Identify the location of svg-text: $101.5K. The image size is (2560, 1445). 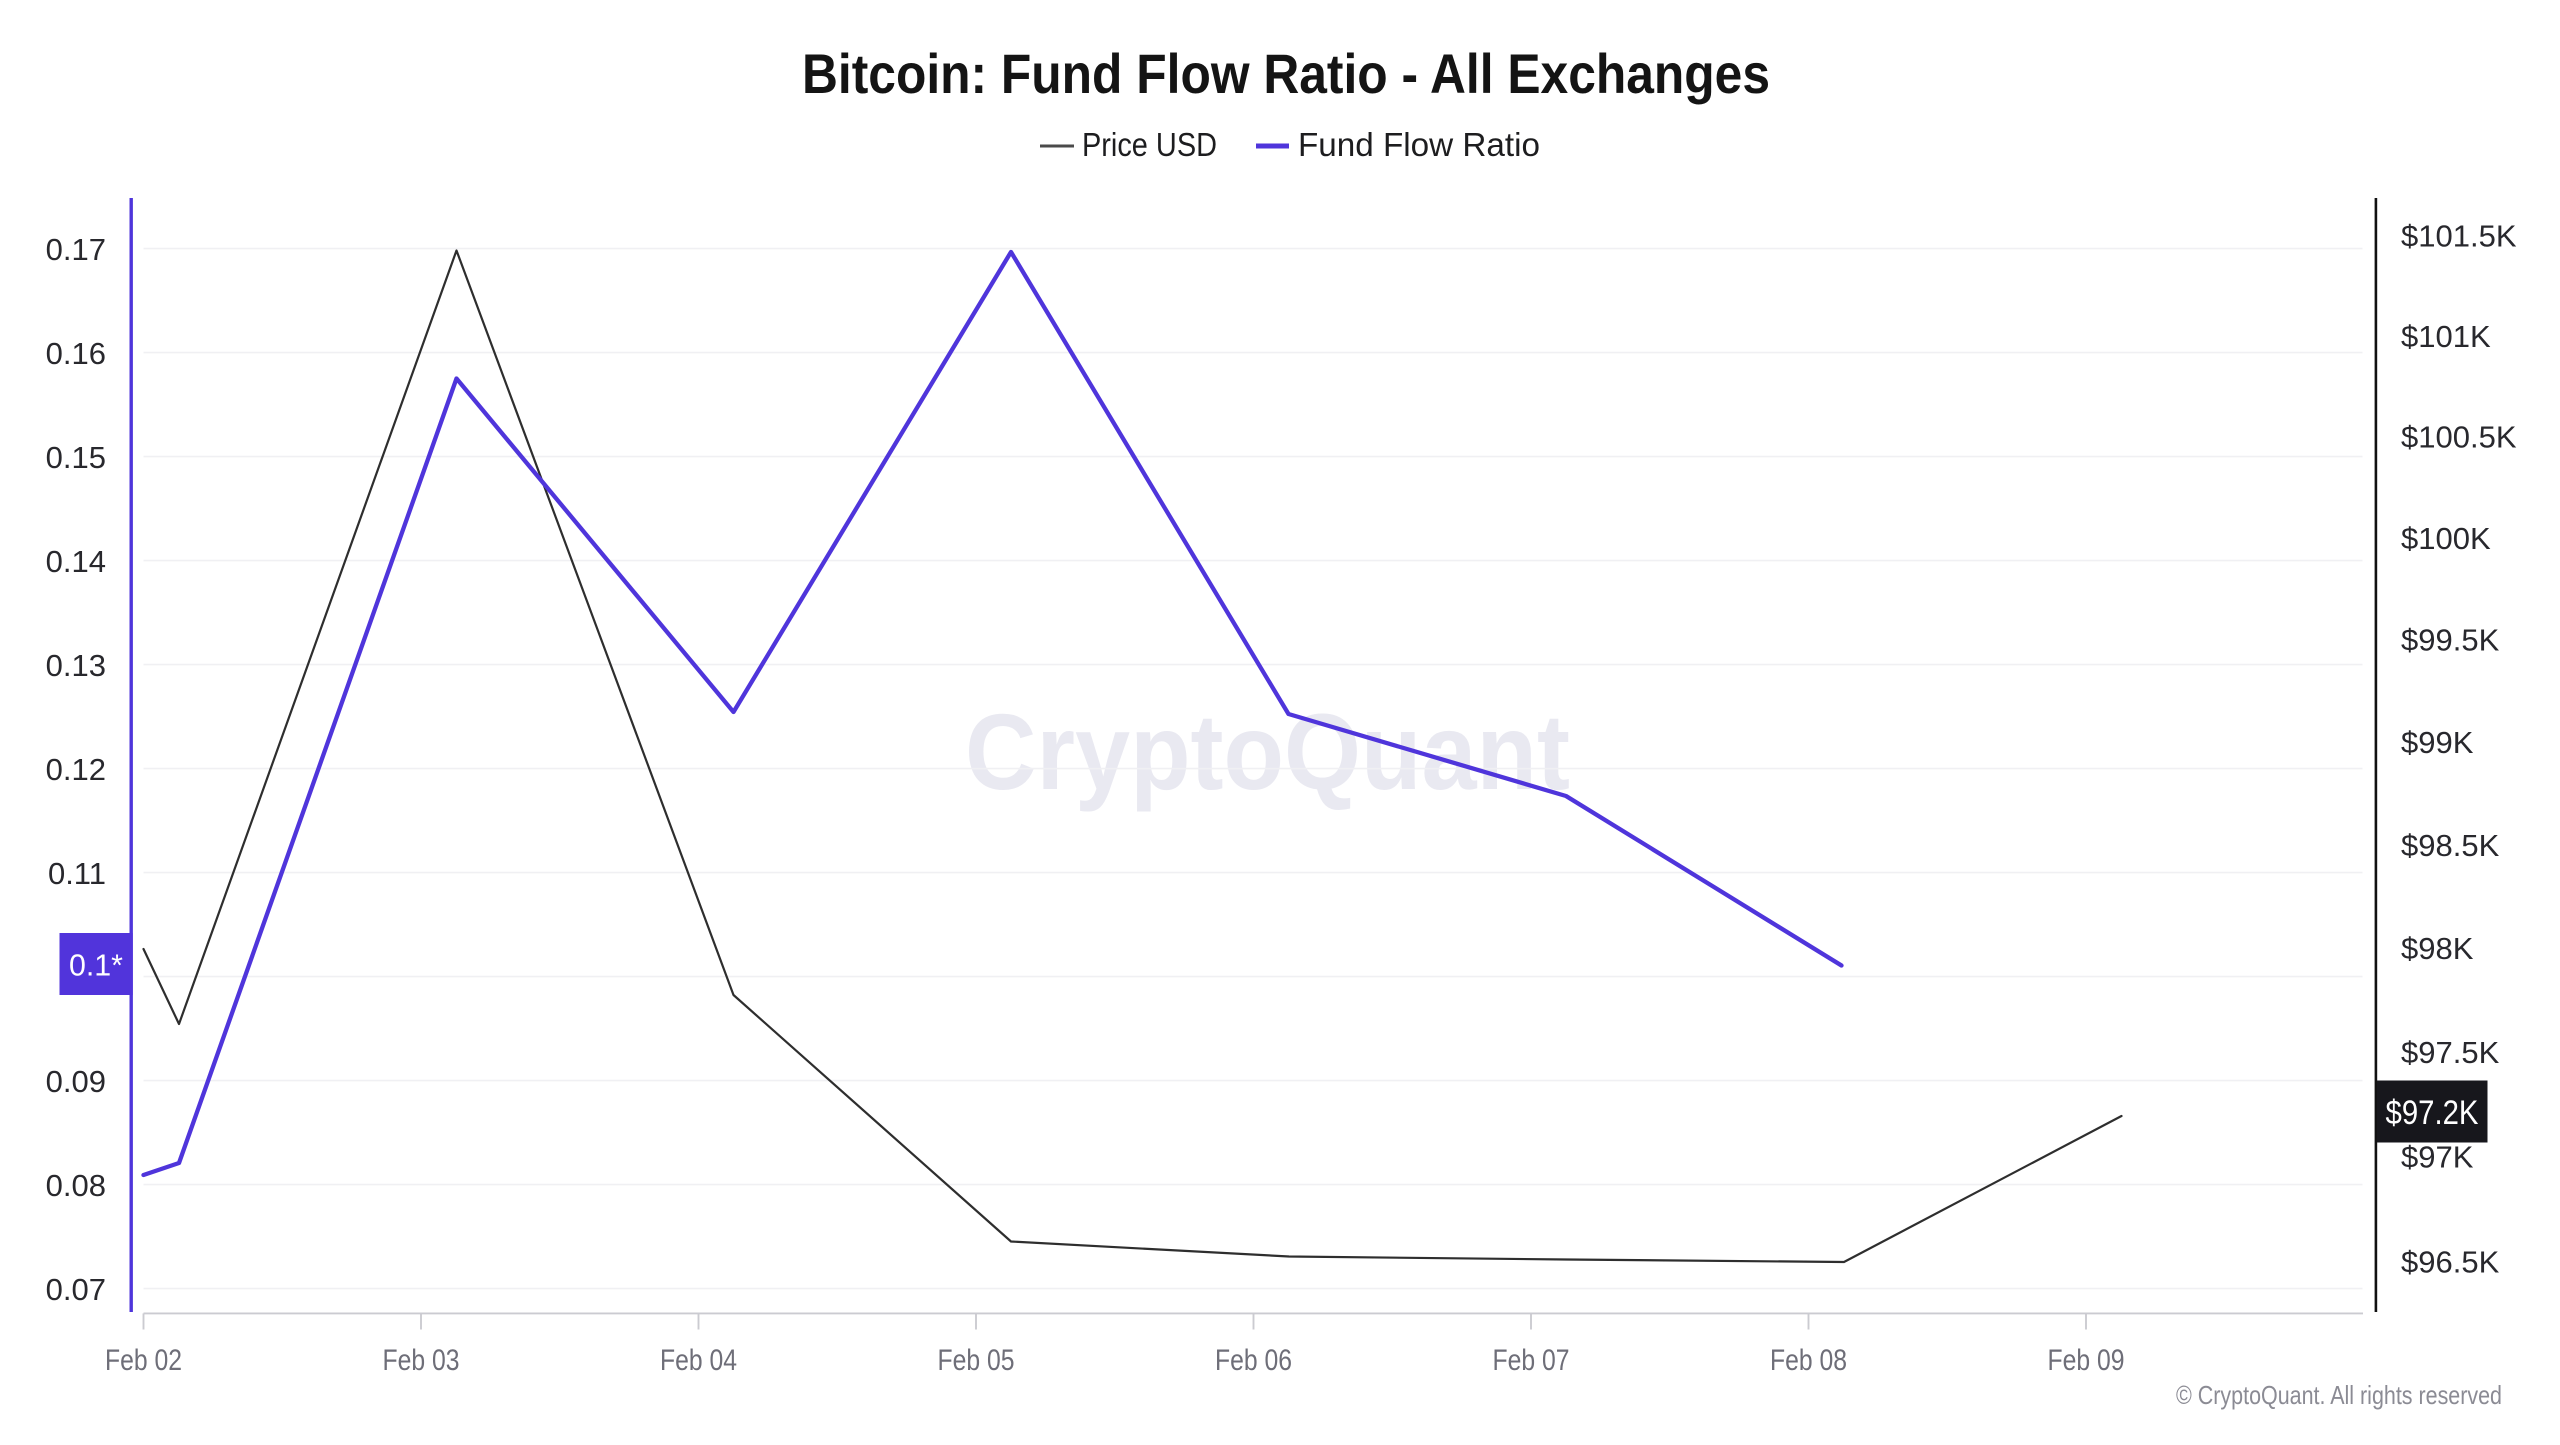
(2459, 236).